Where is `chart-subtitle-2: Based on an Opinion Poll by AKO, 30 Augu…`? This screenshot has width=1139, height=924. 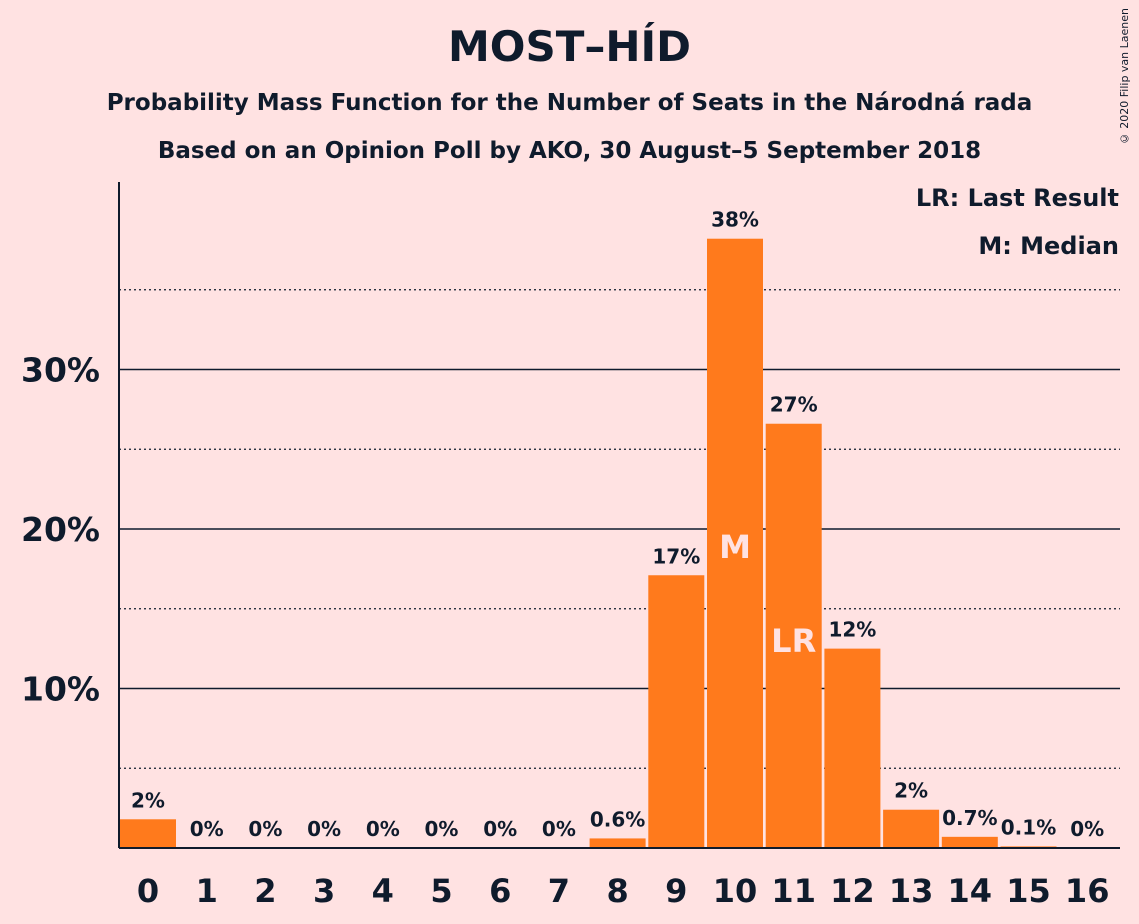
chart-subtitle-2: Based on an Opinion Poll by AKO, 30 Augu… is located at coordinates (569, 151).